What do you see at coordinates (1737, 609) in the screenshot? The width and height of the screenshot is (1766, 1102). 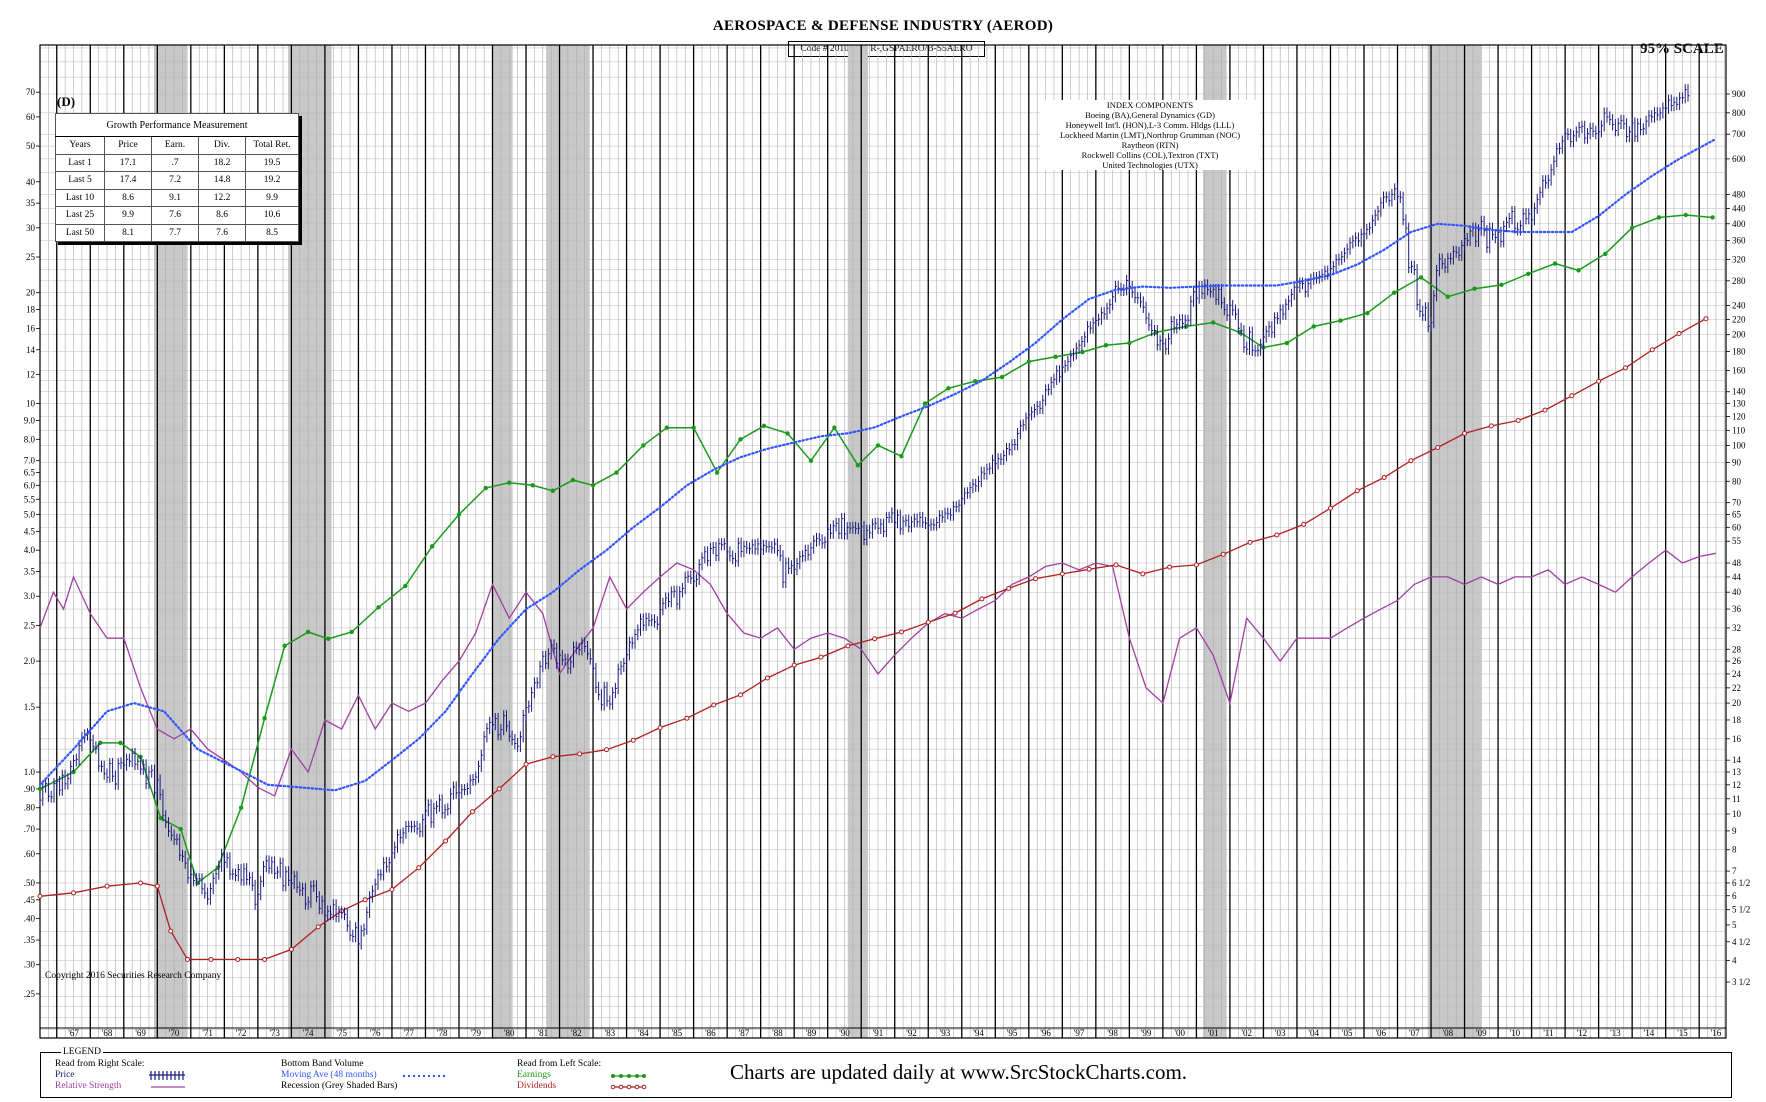 I see `right-tick-label: 36` at bounding box center [1737, 609].